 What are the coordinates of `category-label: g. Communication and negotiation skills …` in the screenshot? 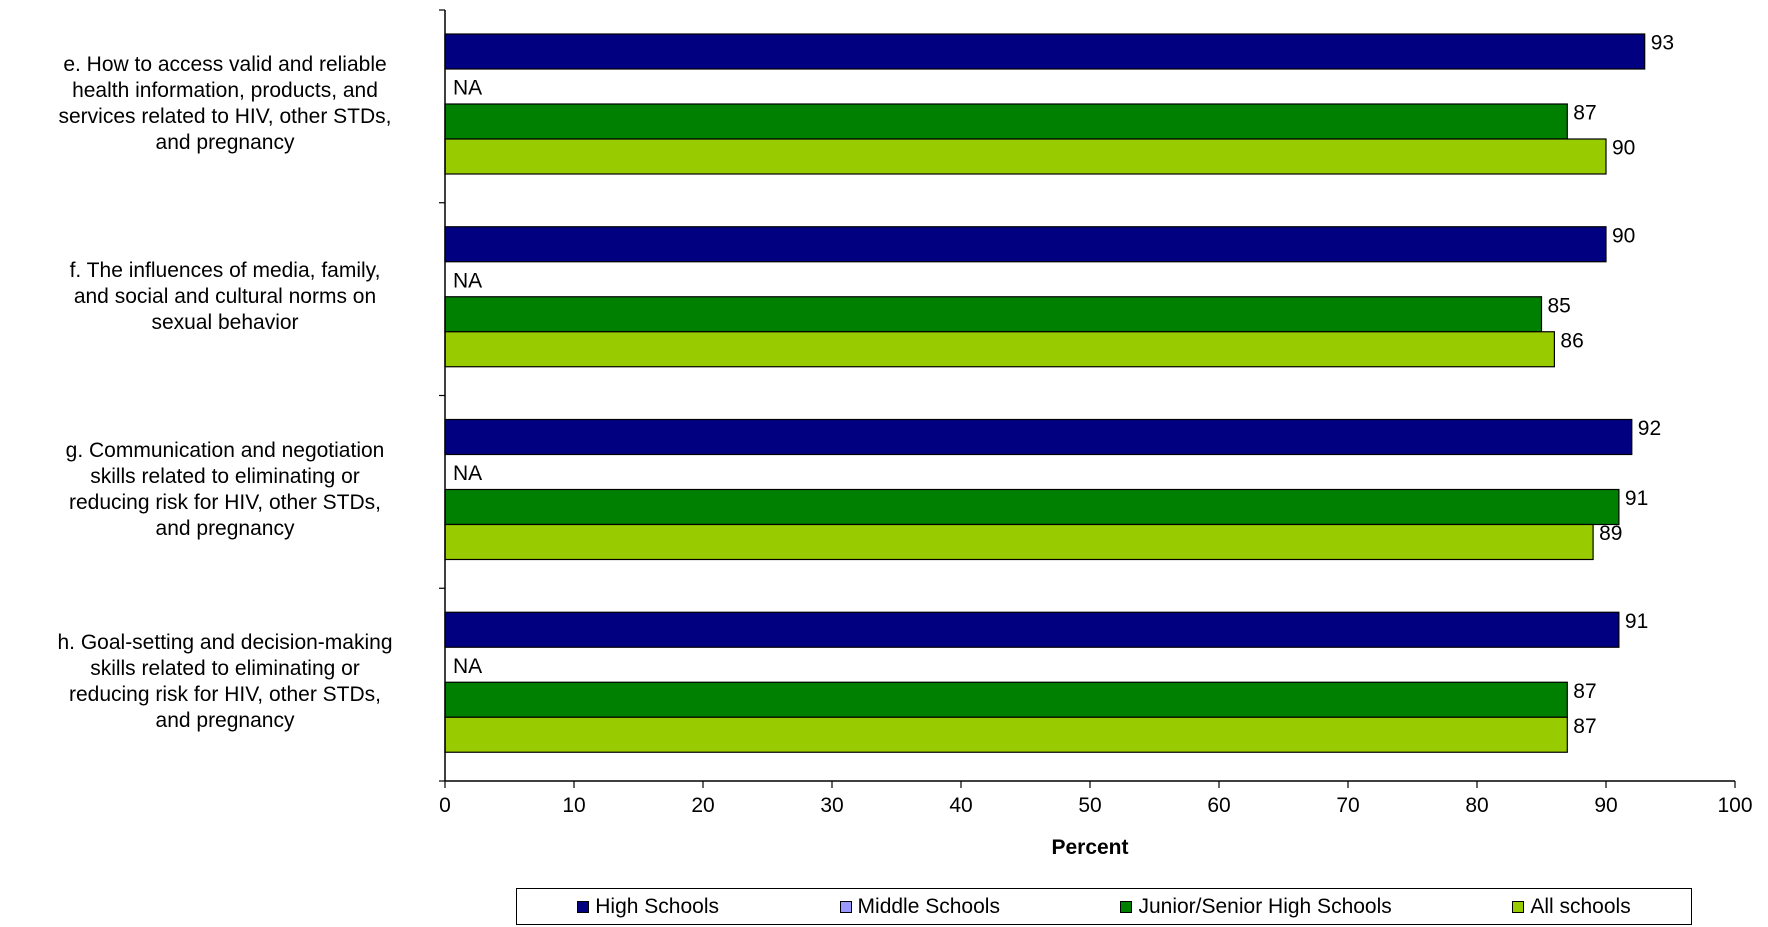 It's located at (225, 489).